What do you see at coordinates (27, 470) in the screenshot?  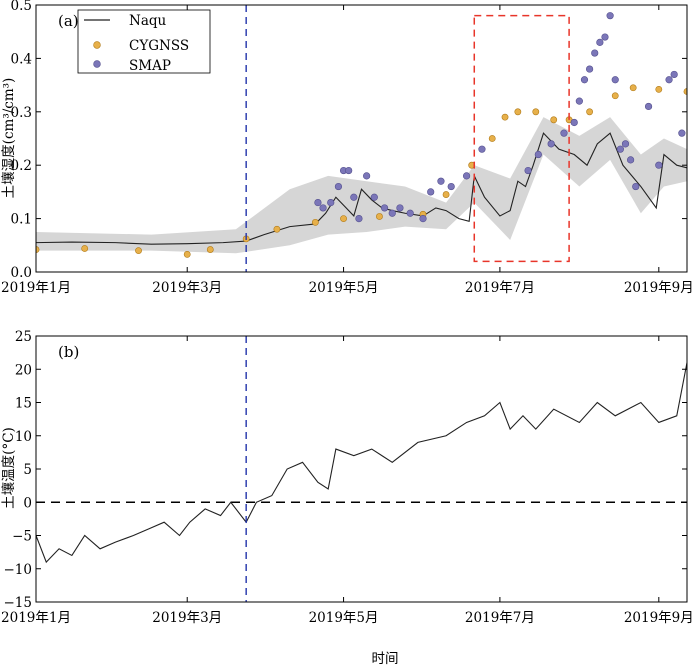 I see `y-tick-label: 5` at bounding box center [27, 470].